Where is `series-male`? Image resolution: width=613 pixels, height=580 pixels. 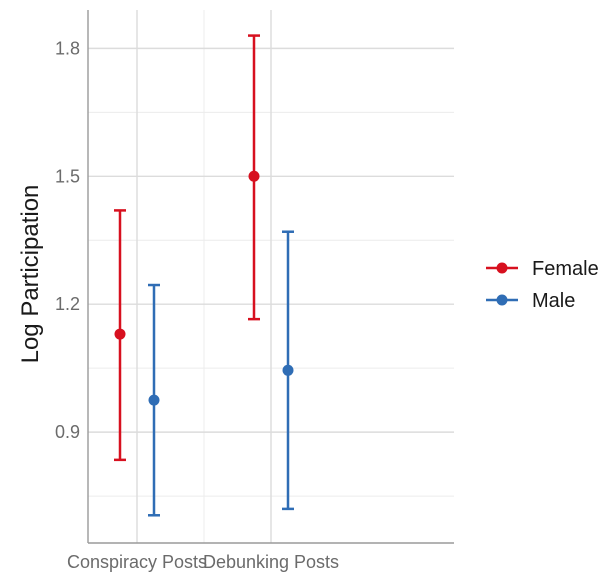 series-male is located at coordinates (221, 373).